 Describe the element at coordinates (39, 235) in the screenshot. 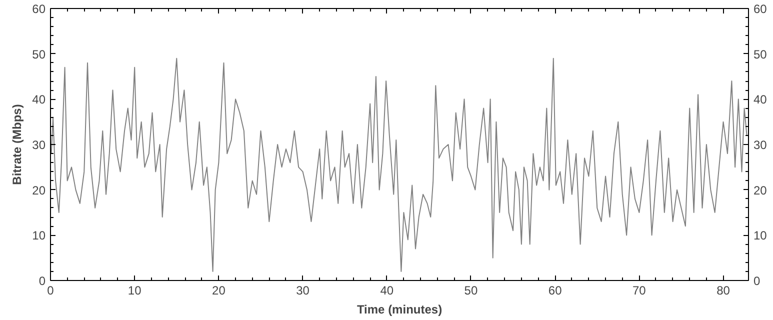

I see `y-tick-label: 10` at that location.